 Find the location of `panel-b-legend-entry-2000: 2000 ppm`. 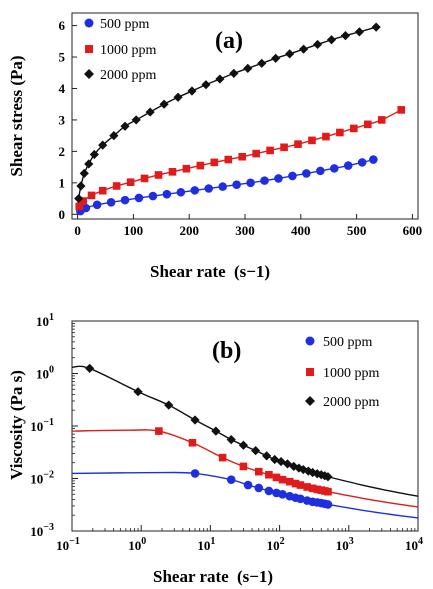

panel-b-legend-entry-2000: 2000 ppm is located at coordinates (342, 402).